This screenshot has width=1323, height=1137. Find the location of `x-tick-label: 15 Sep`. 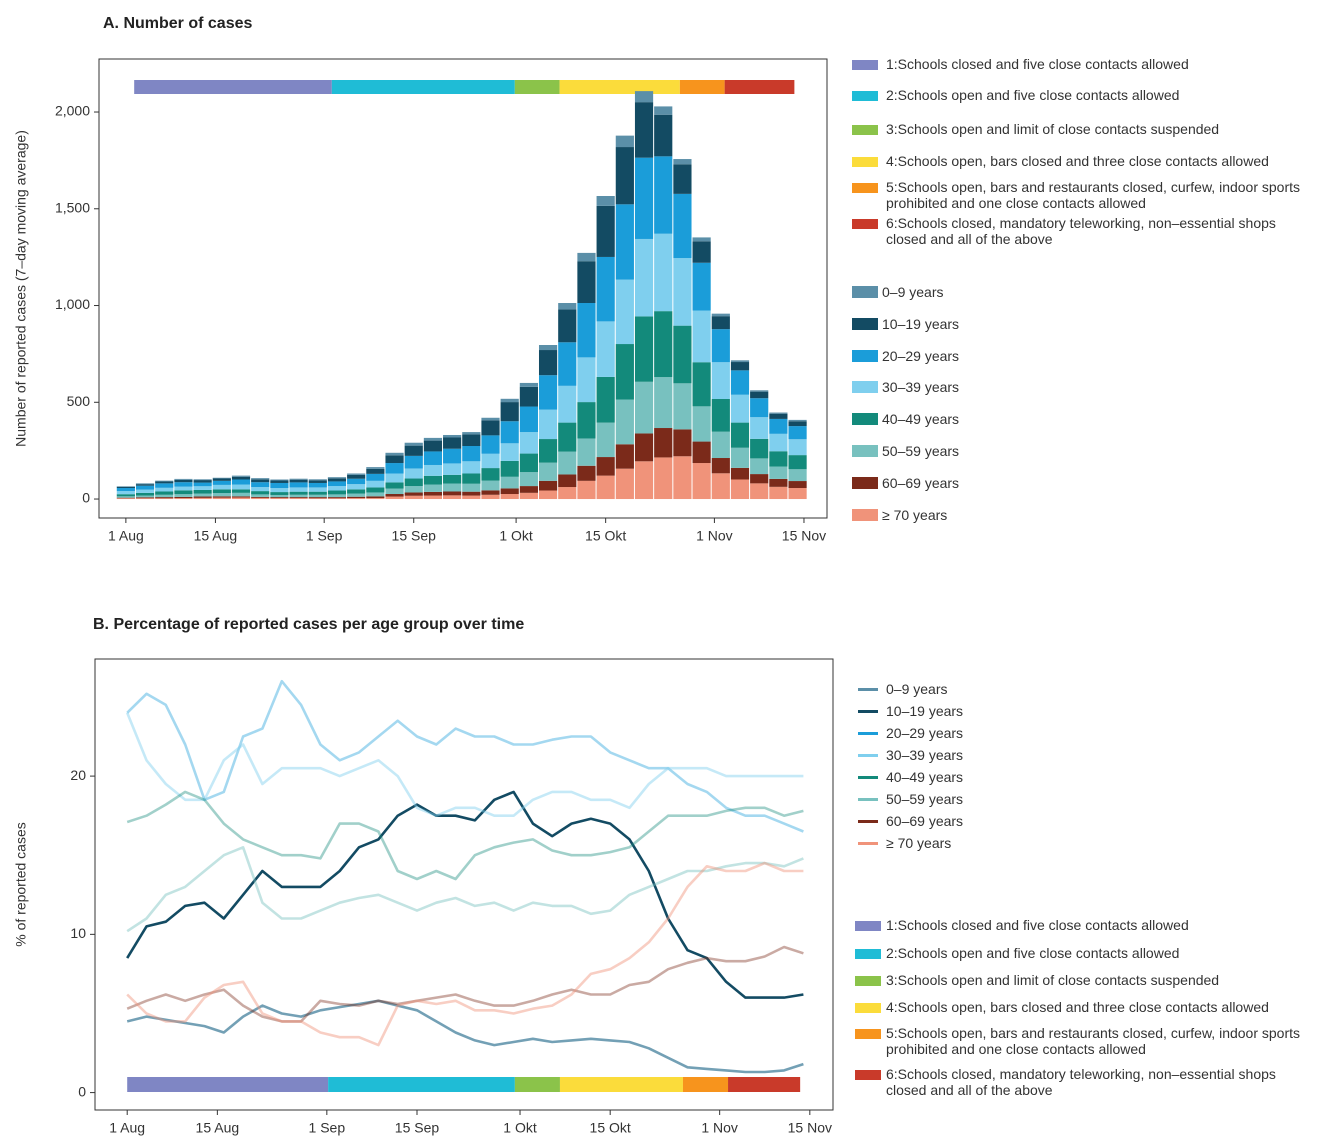

x-tick-label: 15 Sep is located at coordinates (417, 1128).